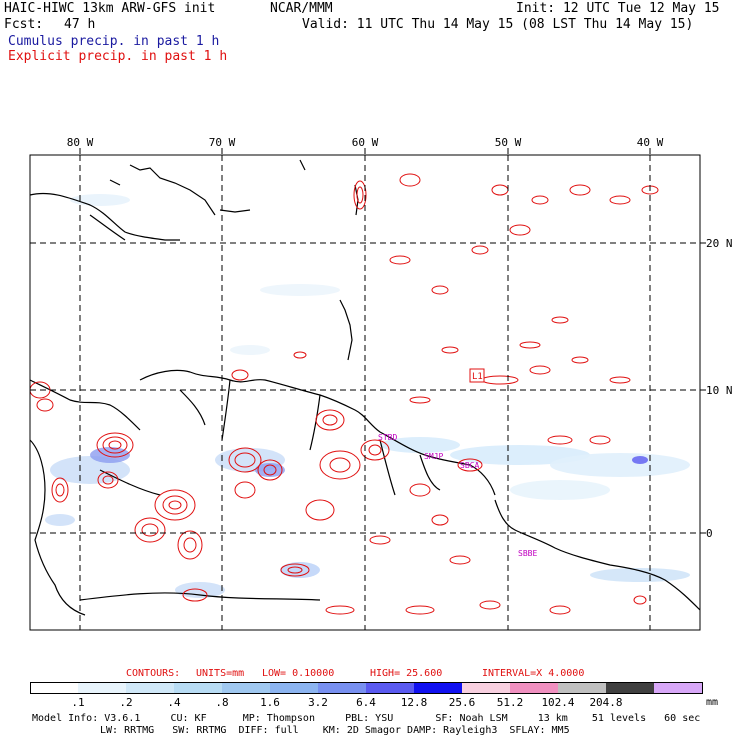 Image resolution: width=740 pixels, height=740 pixels. I want to click on map-title: HAIC-HIWC 13km ARW-GFS init, so click(110, 8).